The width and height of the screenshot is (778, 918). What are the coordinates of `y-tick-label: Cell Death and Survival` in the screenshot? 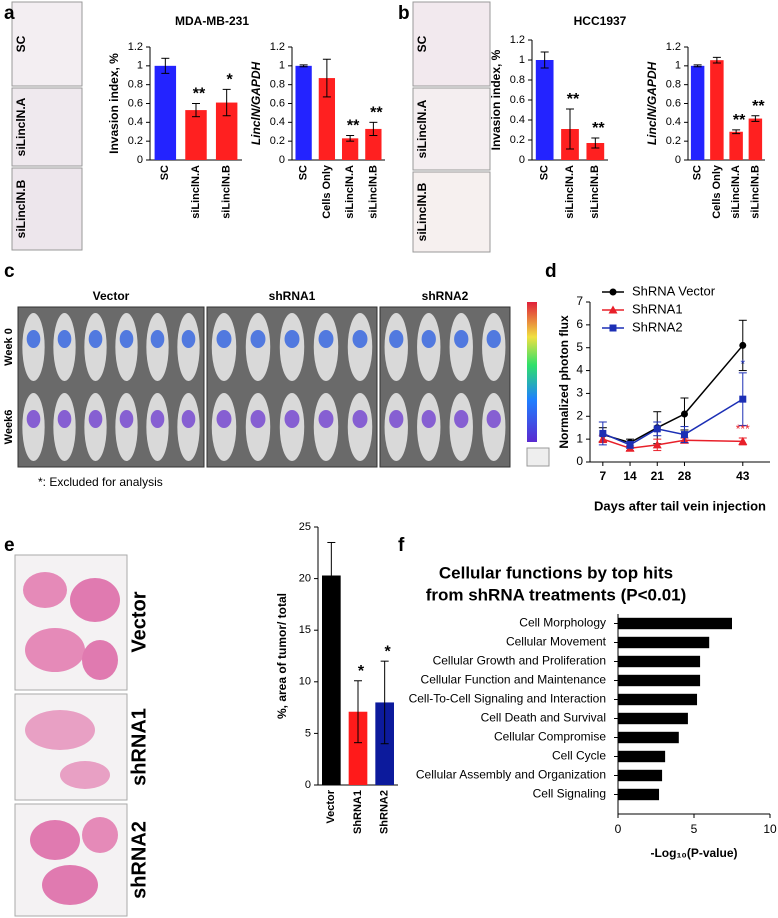 It's located at (543, 718).